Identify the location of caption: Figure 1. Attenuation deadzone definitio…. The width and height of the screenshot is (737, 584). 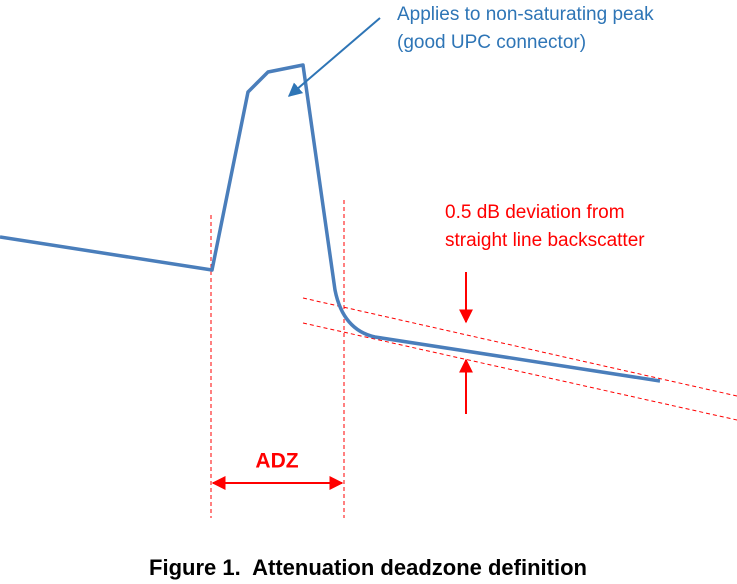
(368, 567).